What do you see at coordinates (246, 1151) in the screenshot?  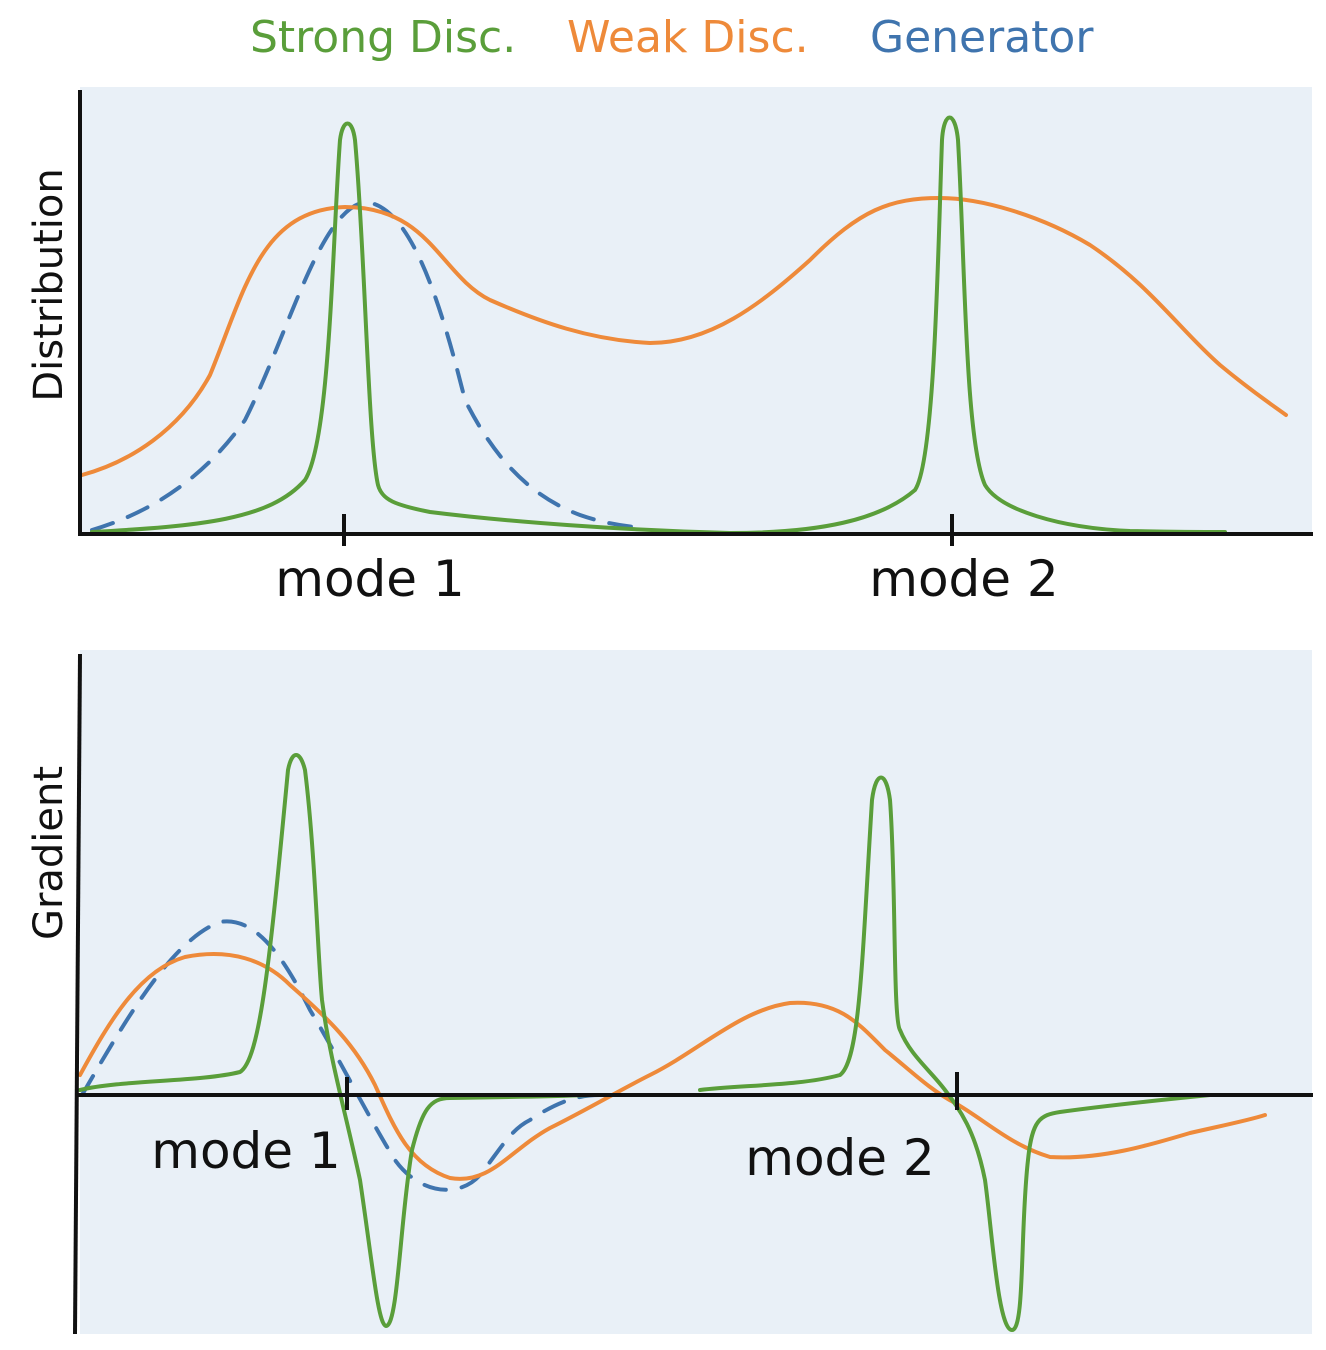 I see `gradient-mode-1-label: mode 1` at bounding box center [246, 1151].